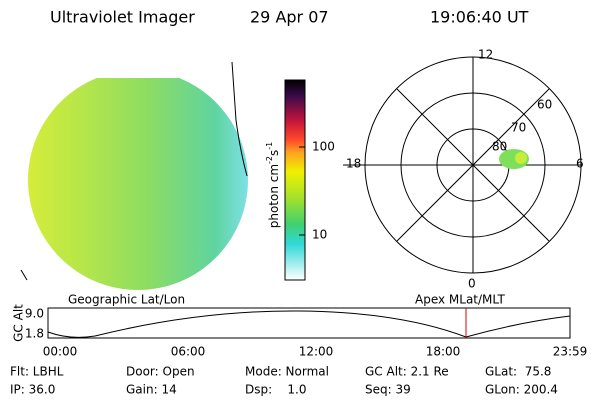 This screenshot has width=600, height=400. I want to click on title: Ultraviolet Imager, so click(122, 17).